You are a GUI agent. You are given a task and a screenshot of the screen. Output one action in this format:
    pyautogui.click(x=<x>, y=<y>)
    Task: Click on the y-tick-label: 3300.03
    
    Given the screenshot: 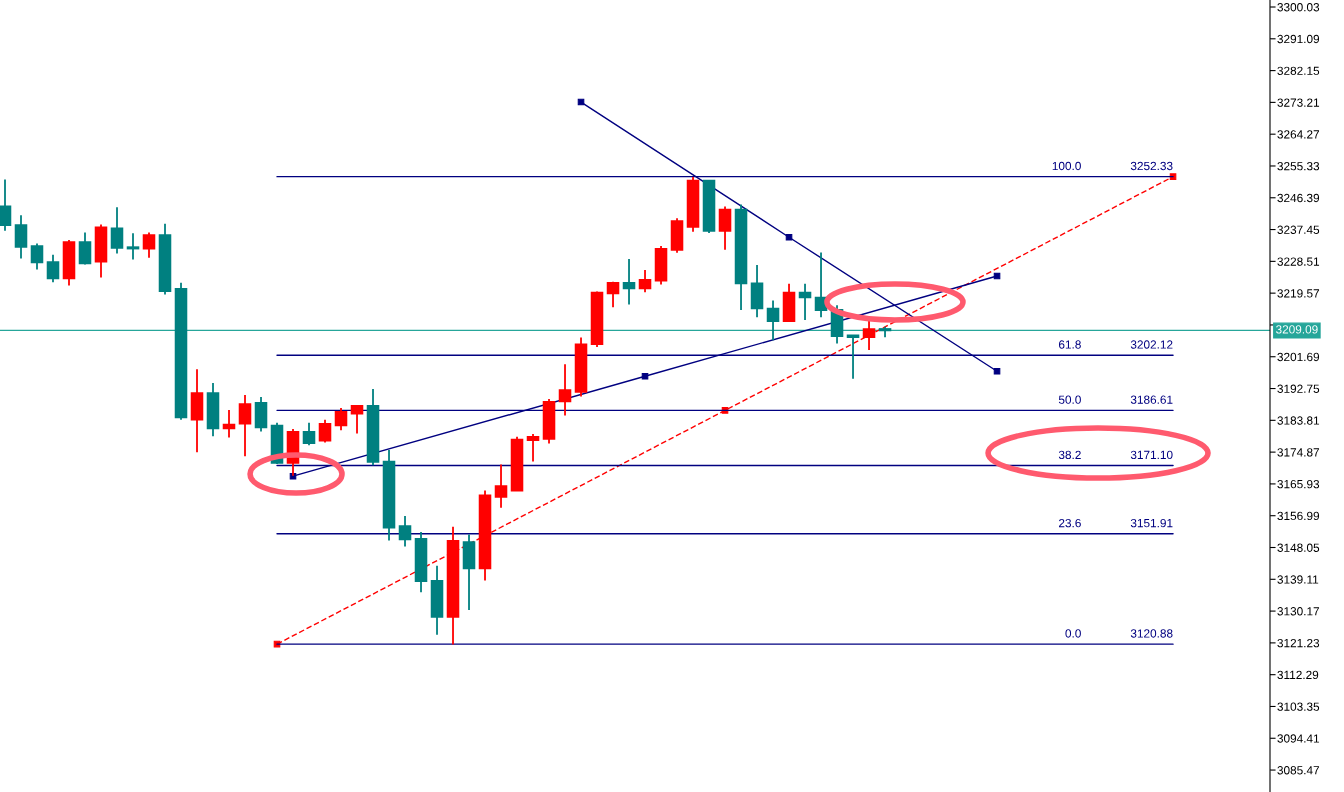 What is the action you would take?
    pyautogui.click(x=1298, y=7)
    